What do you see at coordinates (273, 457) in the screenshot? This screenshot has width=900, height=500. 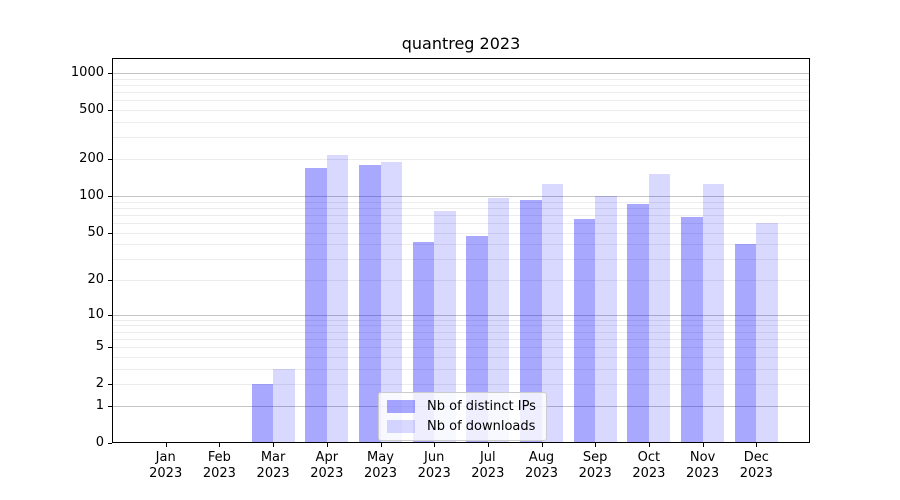 I see `x-tick-month: Mar` at bounding box center [273, 457].